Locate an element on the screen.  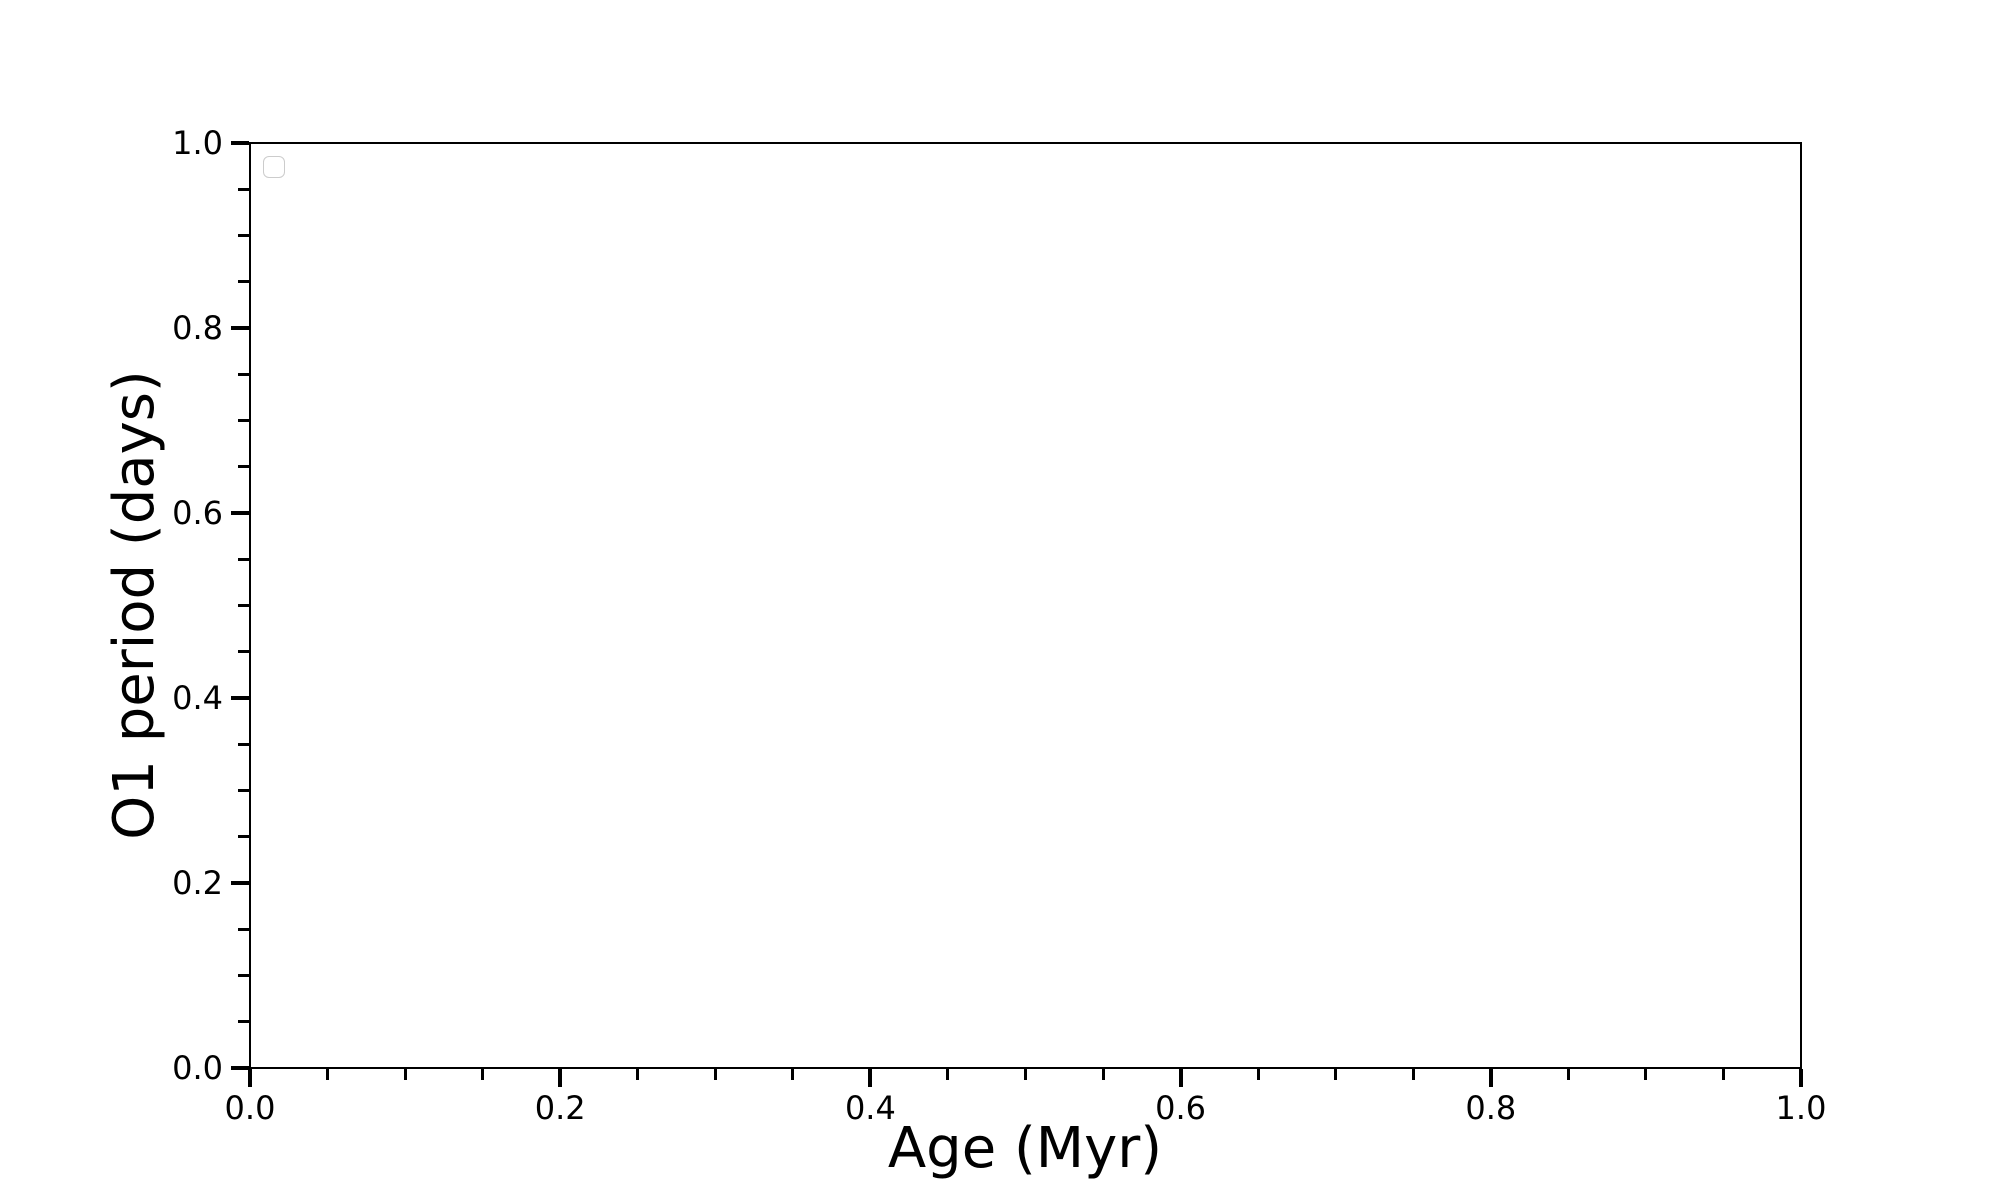
y-tick-label: 0.4 is located at coordinates (197, 698).